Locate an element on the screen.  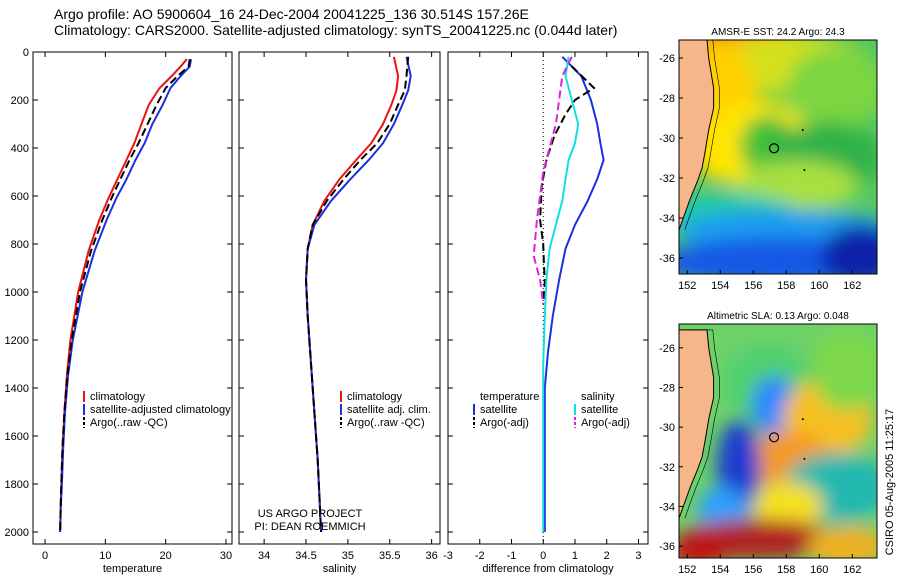
x-tick-label: 36 is located at coordinates (432, 556).